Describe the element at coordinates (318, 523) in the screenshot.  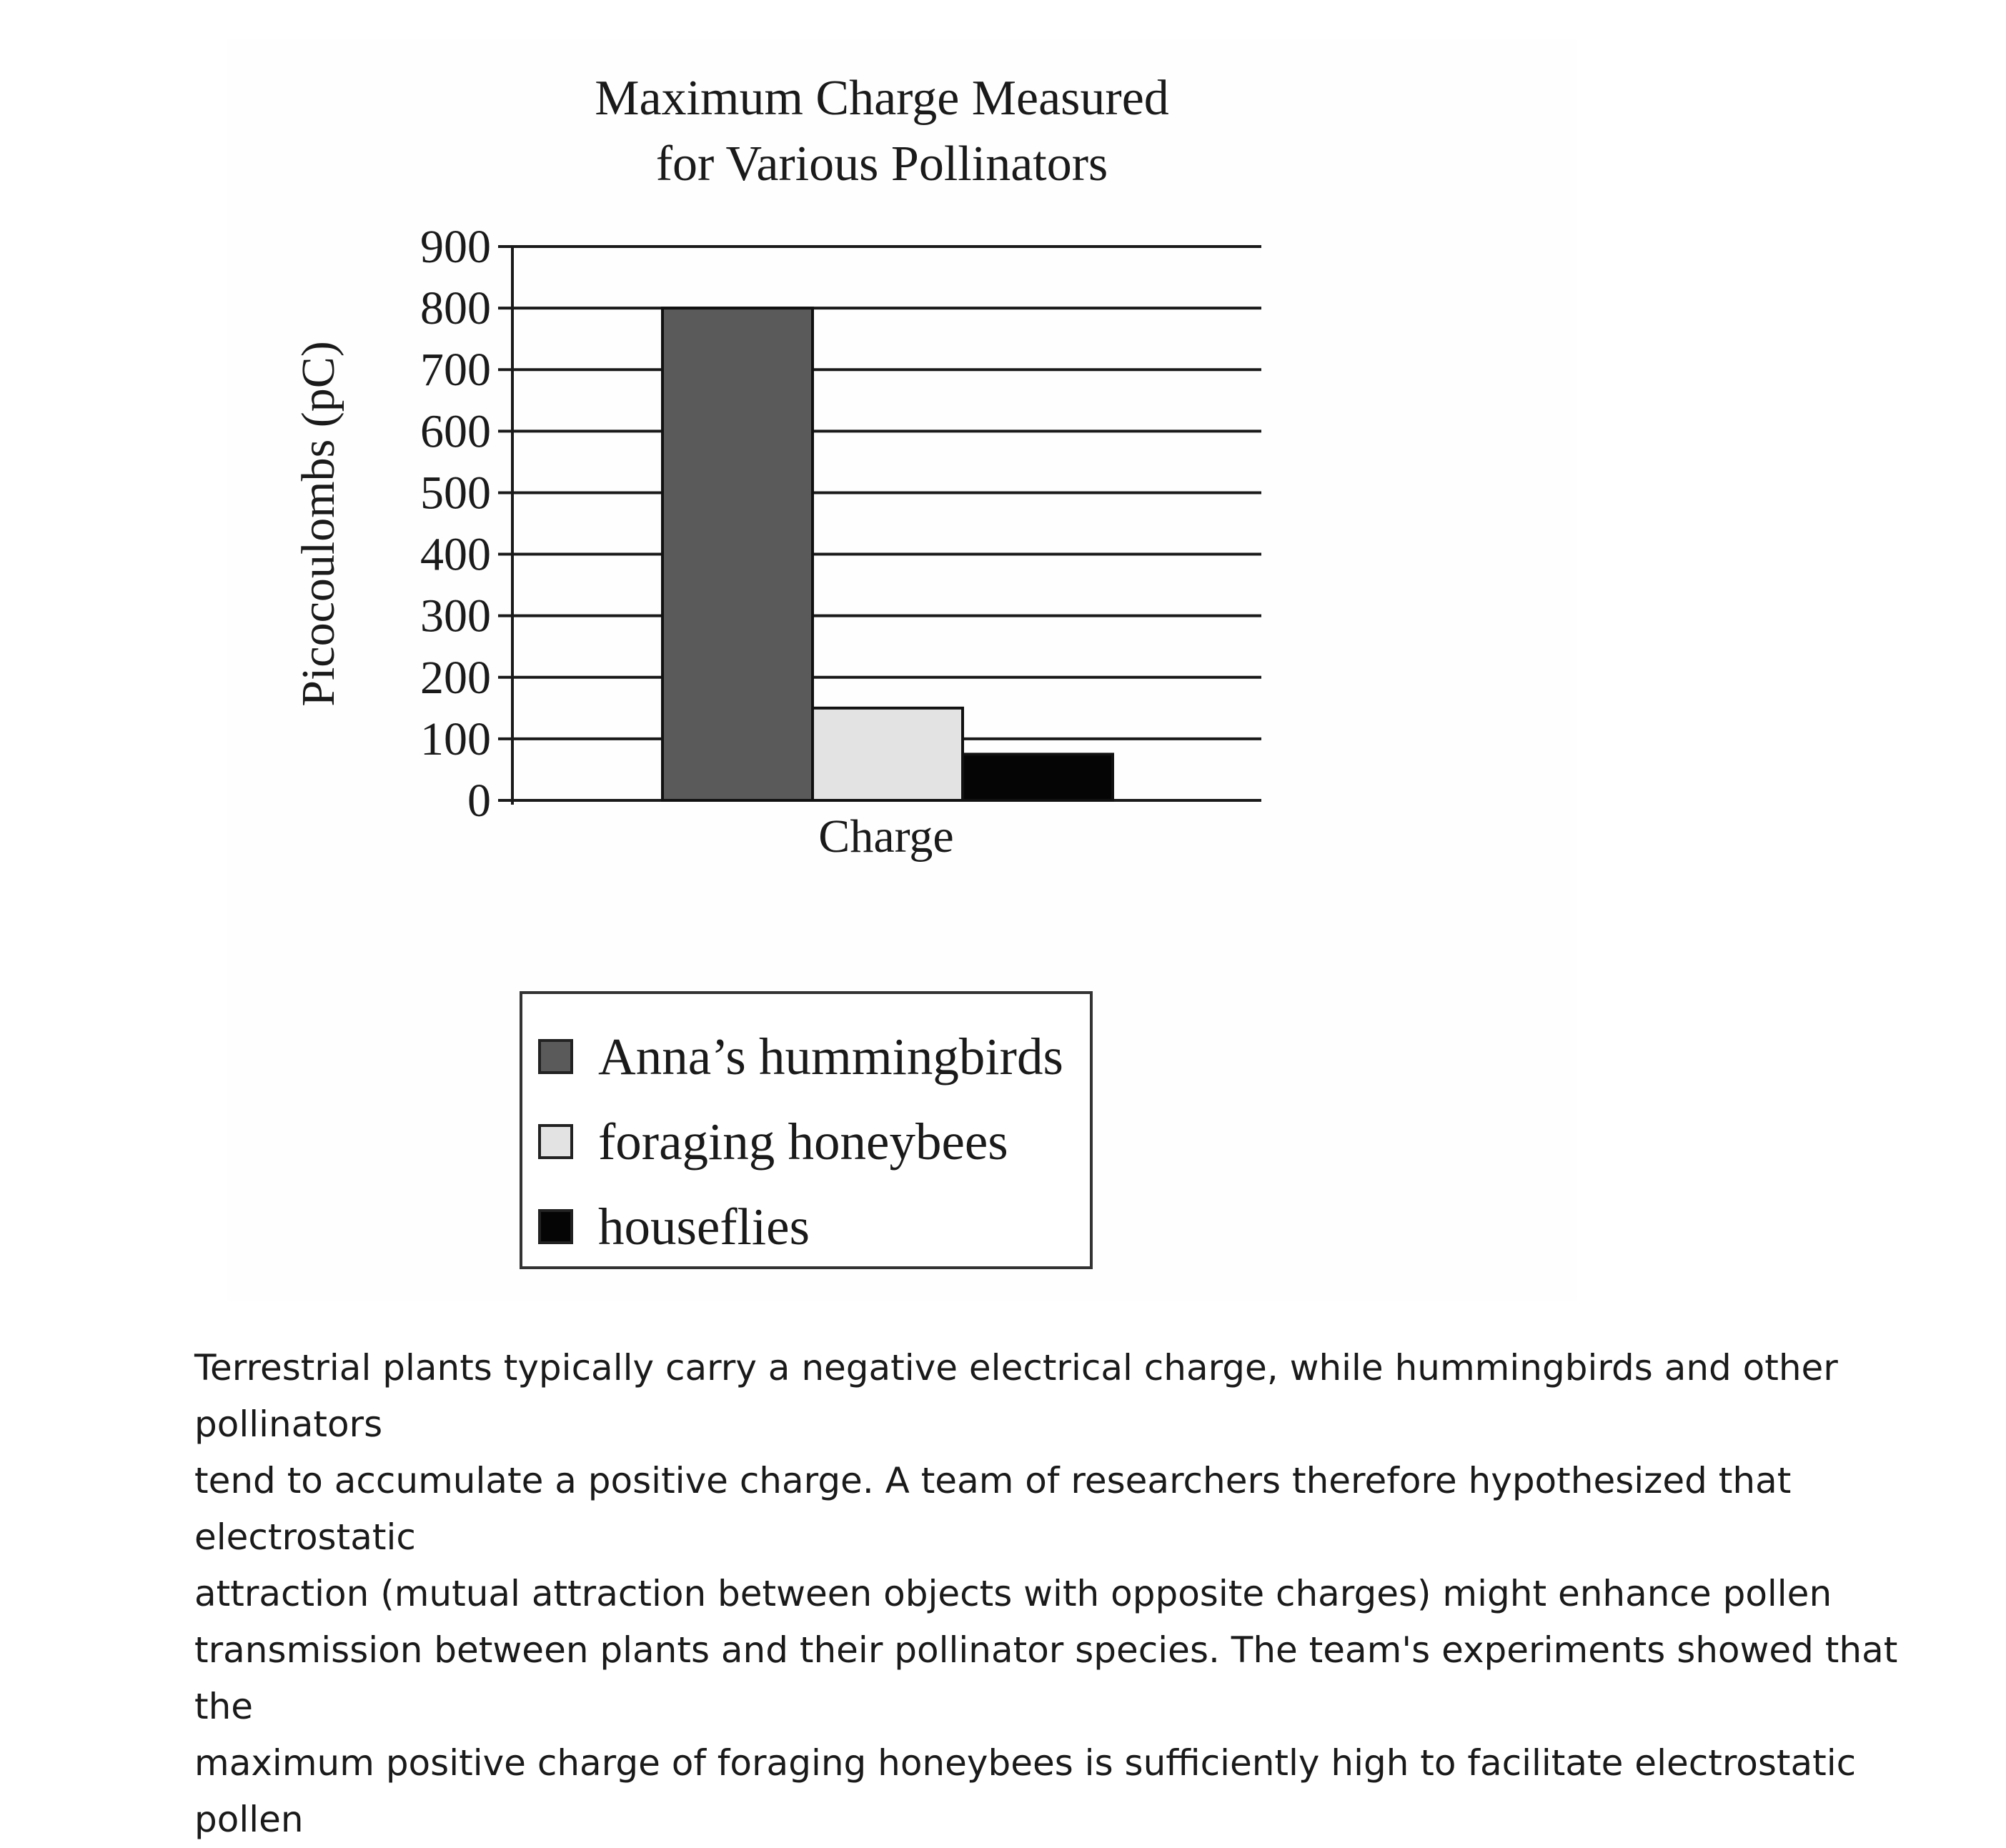
I see `y-axis-title: Picocoulombs (pC)` at that location.